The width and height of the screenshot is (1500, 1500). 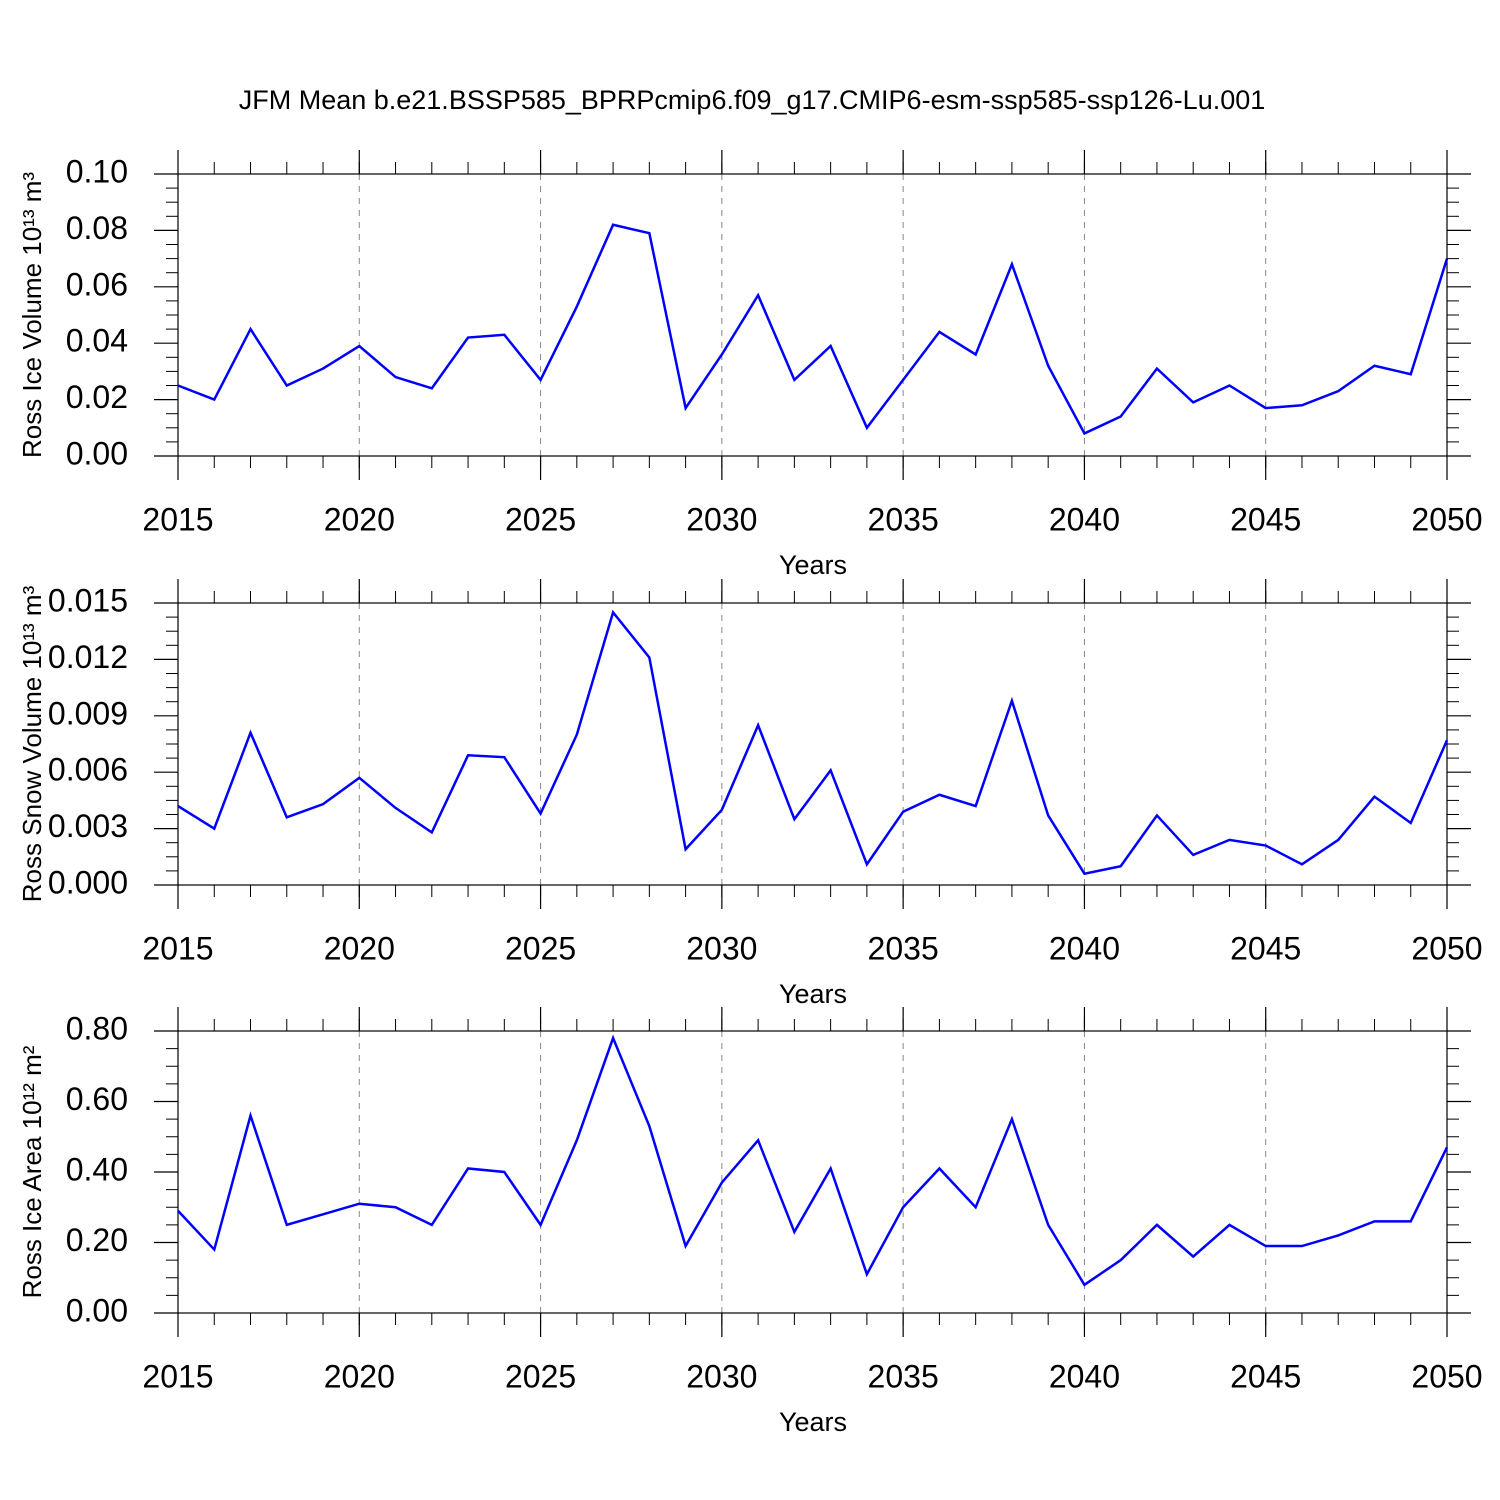 What do you see at coordinates (97, 284) in the screenshot?
I see `y-tick-label: 0.06` at bounding box center [97, 284].